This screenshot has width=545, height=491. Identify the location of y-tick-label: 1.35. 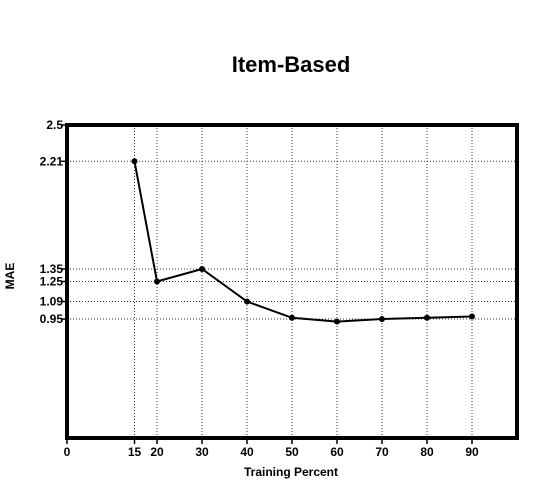
(52, 269).